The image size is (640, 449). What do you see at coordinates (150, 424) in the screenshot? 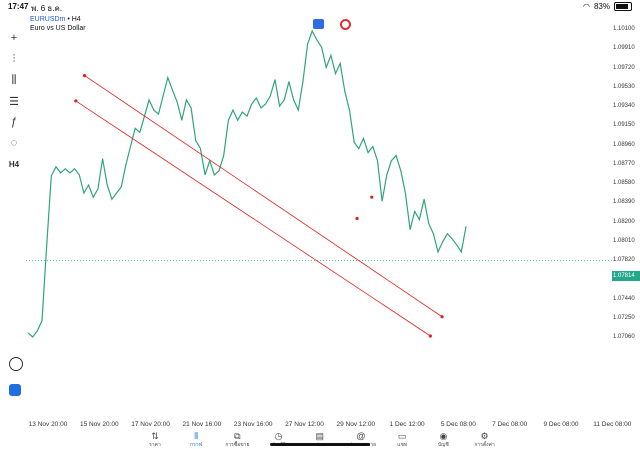
I see `time-tick-label: 17 Nov 20:00` at bounding box center [150, 424].